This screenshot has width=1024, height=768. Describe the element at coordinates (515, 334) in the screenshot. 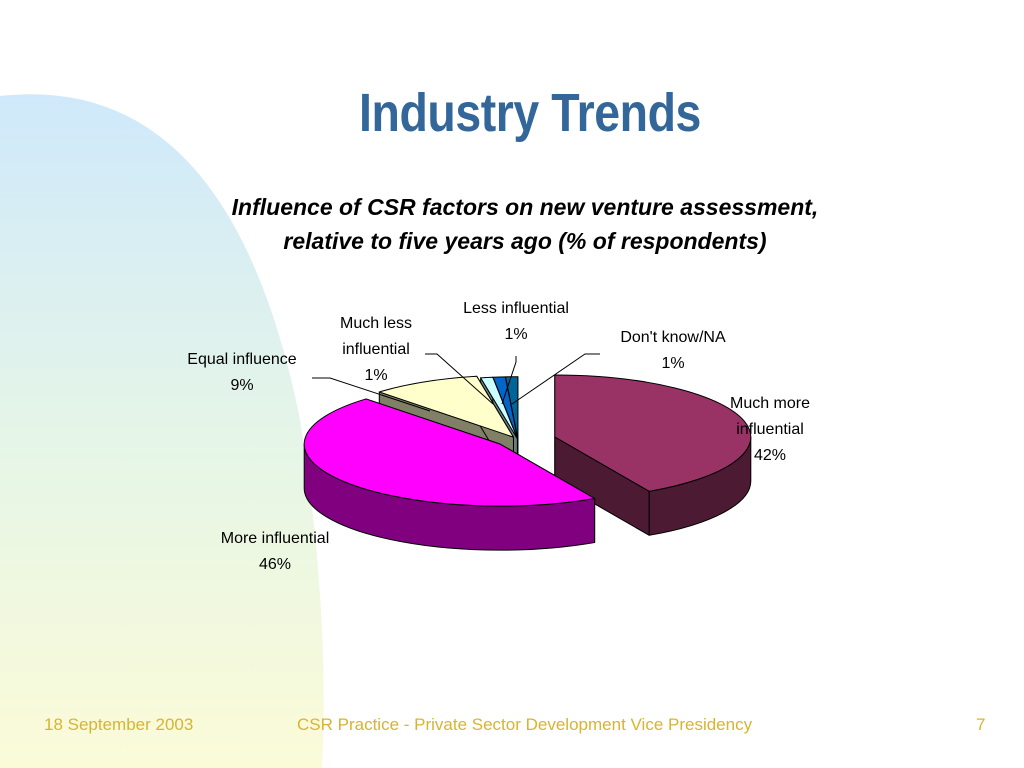

I see `pie-value-label-4: 1%` at that location.